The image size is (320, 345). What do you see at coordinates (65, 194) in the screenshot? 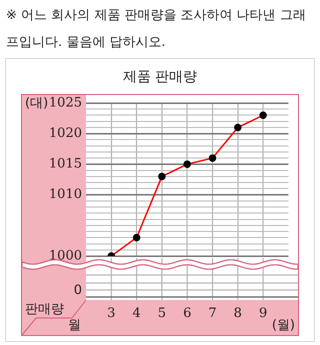
I see `y-tick-label: 1010` at bounding box center [65, 194].